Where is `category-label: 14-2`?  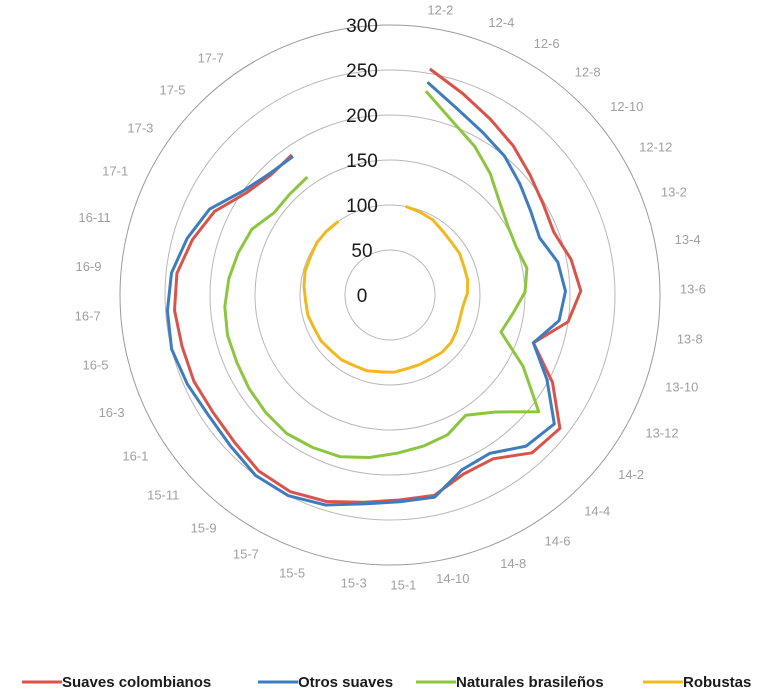 category-label: 14-2 is located at coordinates (631, 474).